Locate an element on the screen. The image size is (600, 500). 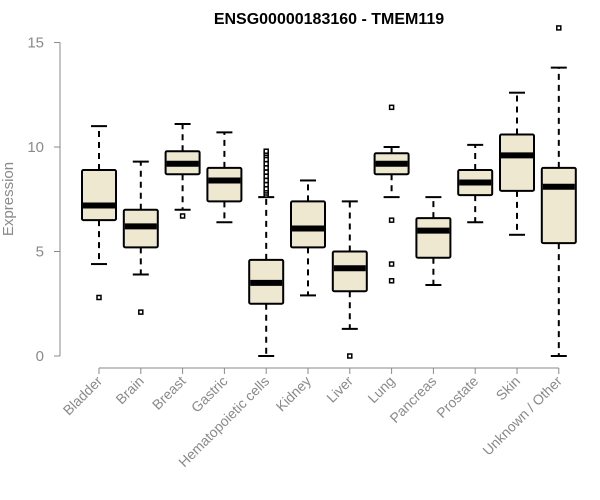
x-category-label: Skin is located at coordinates (508, 388).